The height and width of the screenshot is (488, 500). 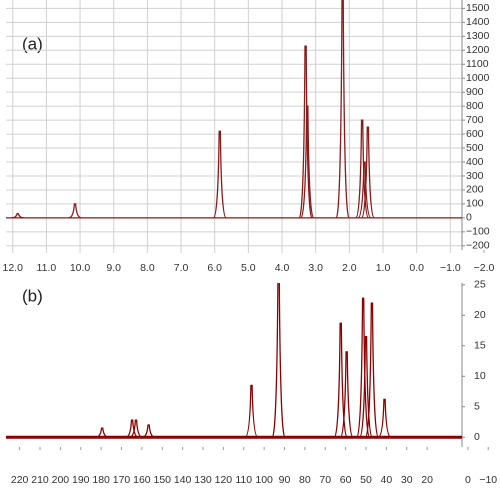 I want to click on x-tick-label: 190, so click(x=81, y=480).